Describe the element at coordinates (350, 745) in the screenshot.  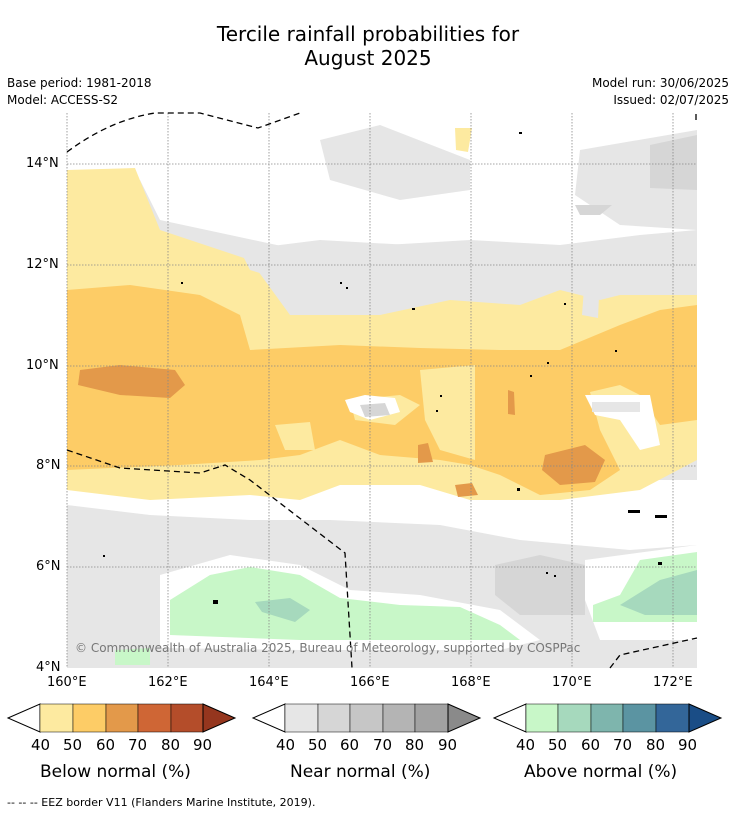
I see `near-tick-60: 60` at that location.